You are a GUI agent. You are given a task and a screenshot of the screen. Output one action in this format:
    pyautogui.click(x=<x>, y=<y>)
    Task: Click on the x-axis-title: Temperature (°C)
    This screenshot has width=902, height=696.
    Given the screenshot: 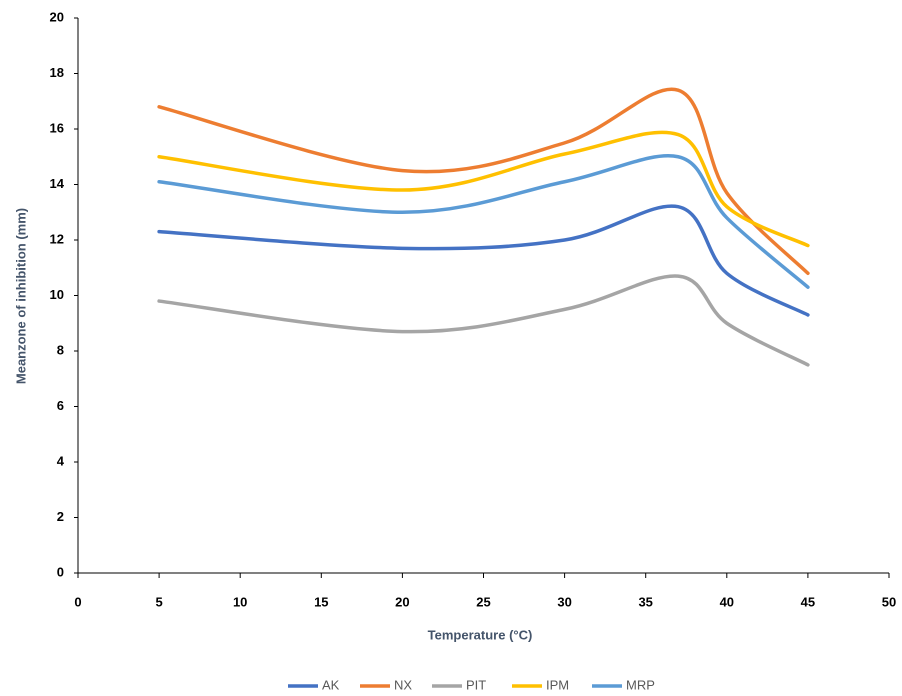 What is the action you would take?
    pyautogui.click(x=480, y=634)
    